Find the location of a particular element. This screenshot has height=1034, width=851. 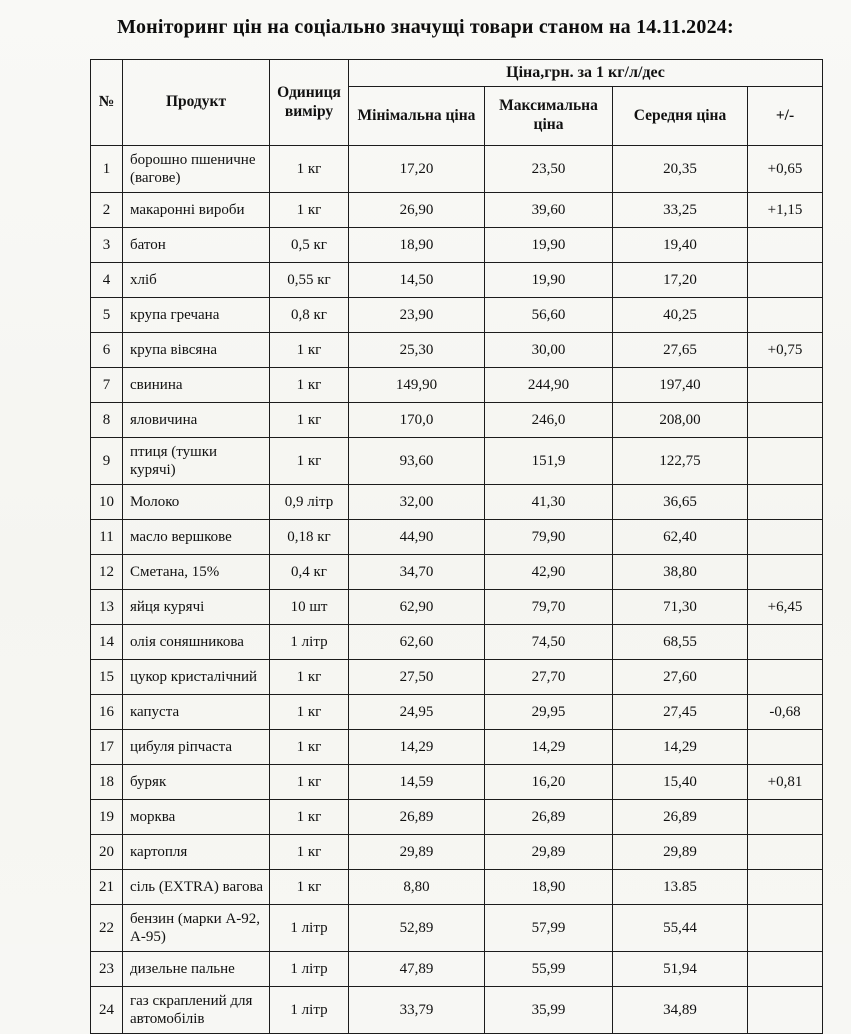

product-cell: крупа вівсяна is located at coordinates (196, 350).